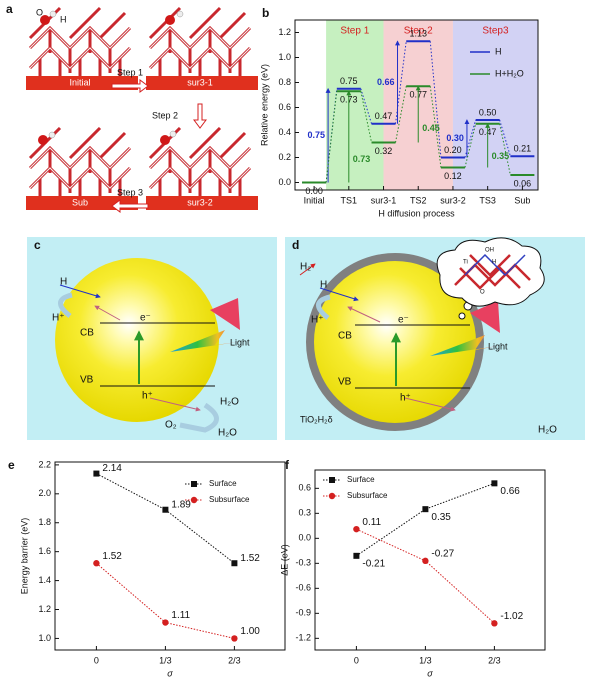  I want to click on label: Light, so click(240, 342).